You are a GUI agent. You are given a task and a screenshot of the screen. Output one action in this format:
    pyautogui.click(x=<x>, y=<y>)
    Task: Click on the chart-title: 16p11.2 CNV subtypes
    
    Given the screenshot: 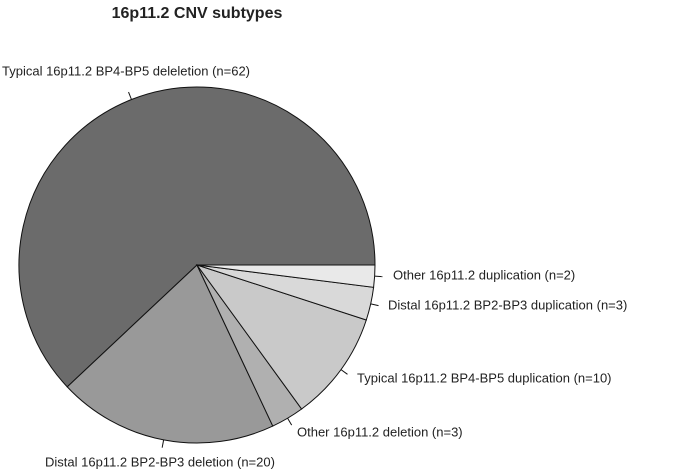 What is the action you would take?
    pyautogui.click(x=197, y=13)
    